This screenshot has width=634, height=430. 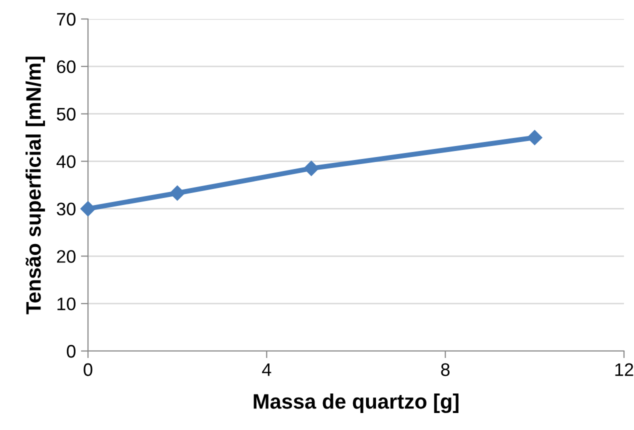 I want to click on y-tick-label: 60, so click(x=66, y=67).